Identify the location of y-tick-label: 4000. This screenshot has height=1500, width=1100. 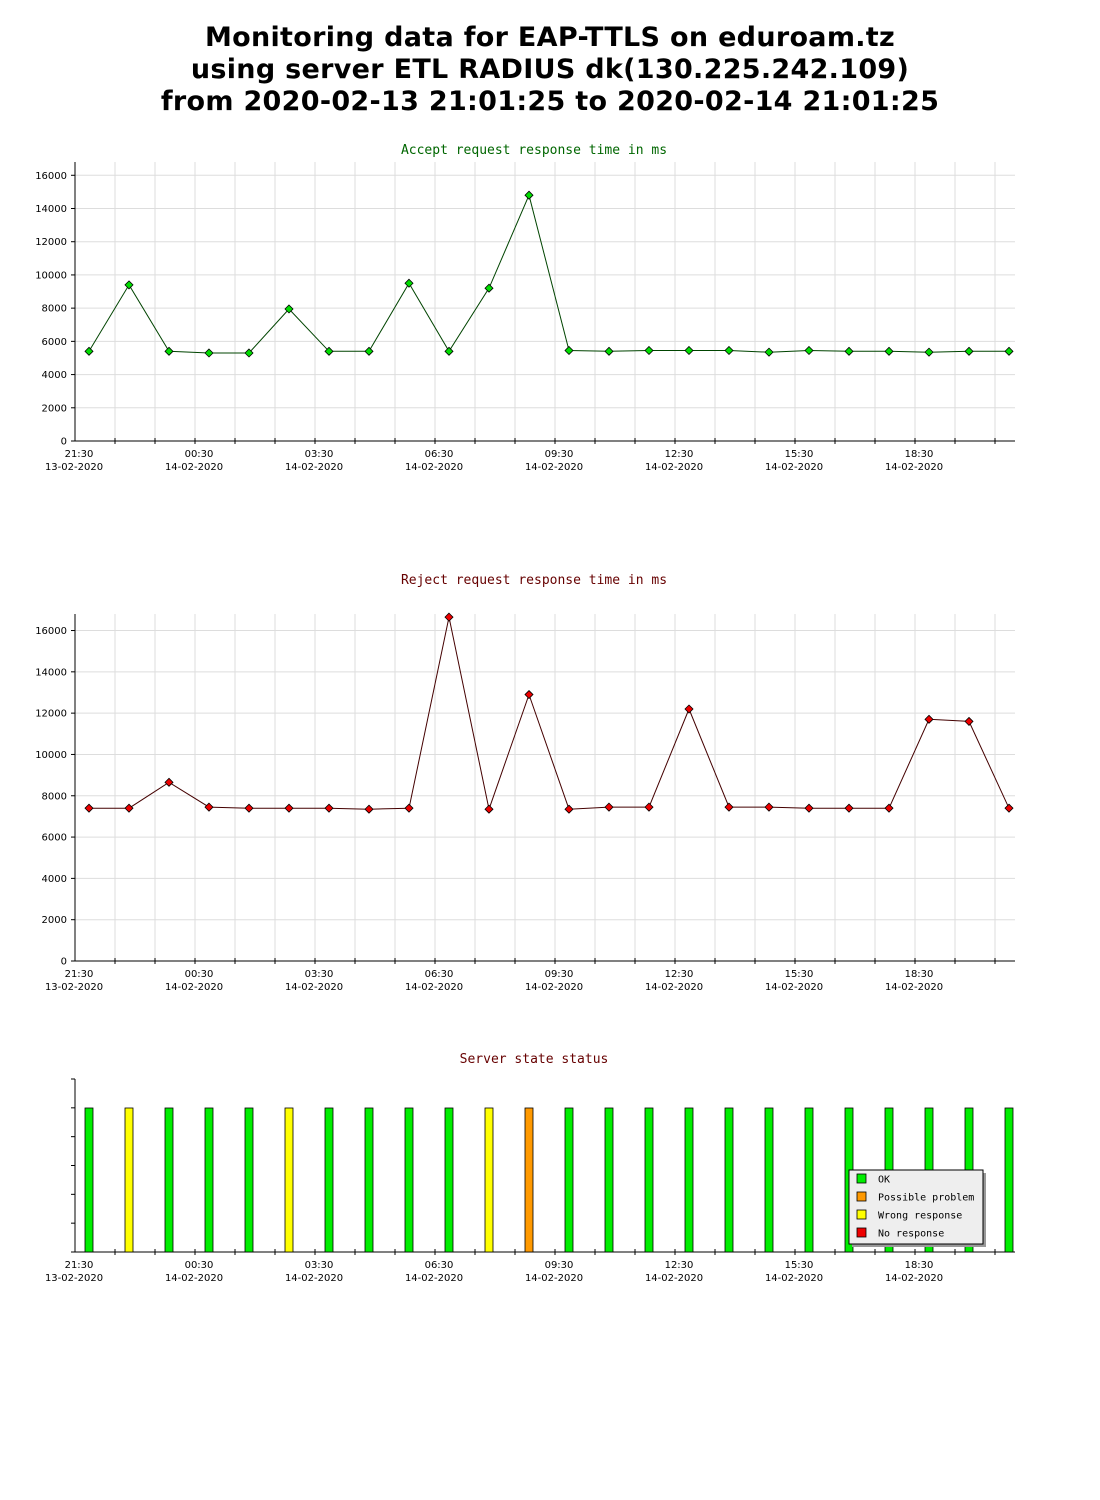
(54, 375).